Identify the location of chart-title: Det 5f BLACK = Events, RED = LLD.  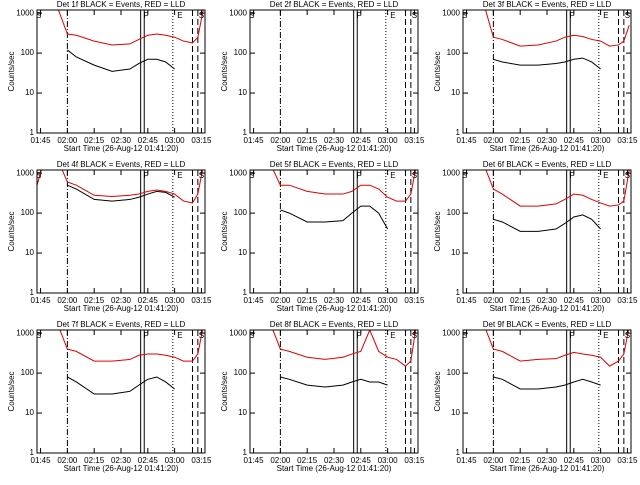
(334, 164).